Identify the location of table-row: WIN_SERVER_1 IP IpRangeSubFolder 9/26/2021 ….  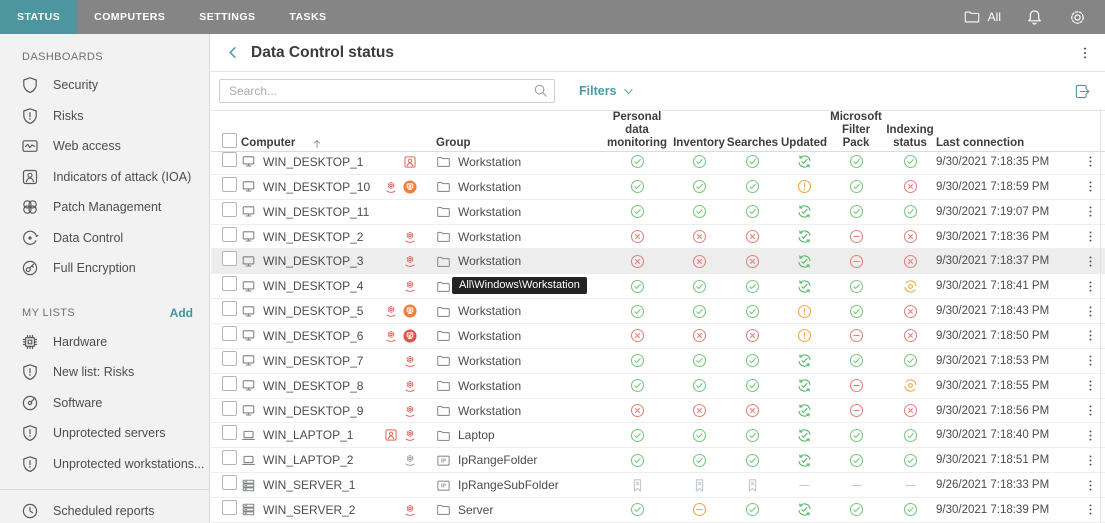
(658, 486).